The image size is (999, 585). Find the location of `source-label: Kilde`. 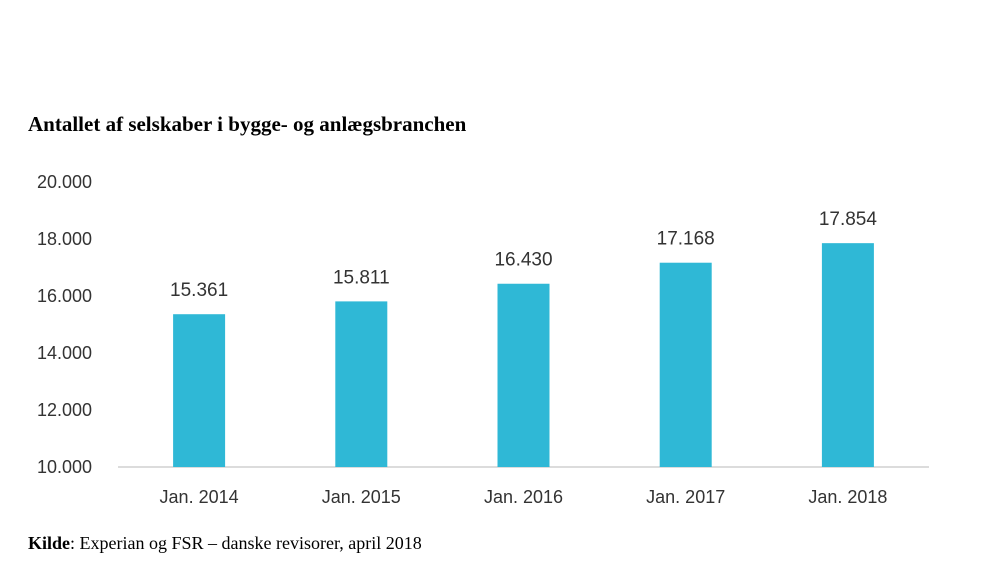

source-label: Kilde is located at coordinates (49, 543).